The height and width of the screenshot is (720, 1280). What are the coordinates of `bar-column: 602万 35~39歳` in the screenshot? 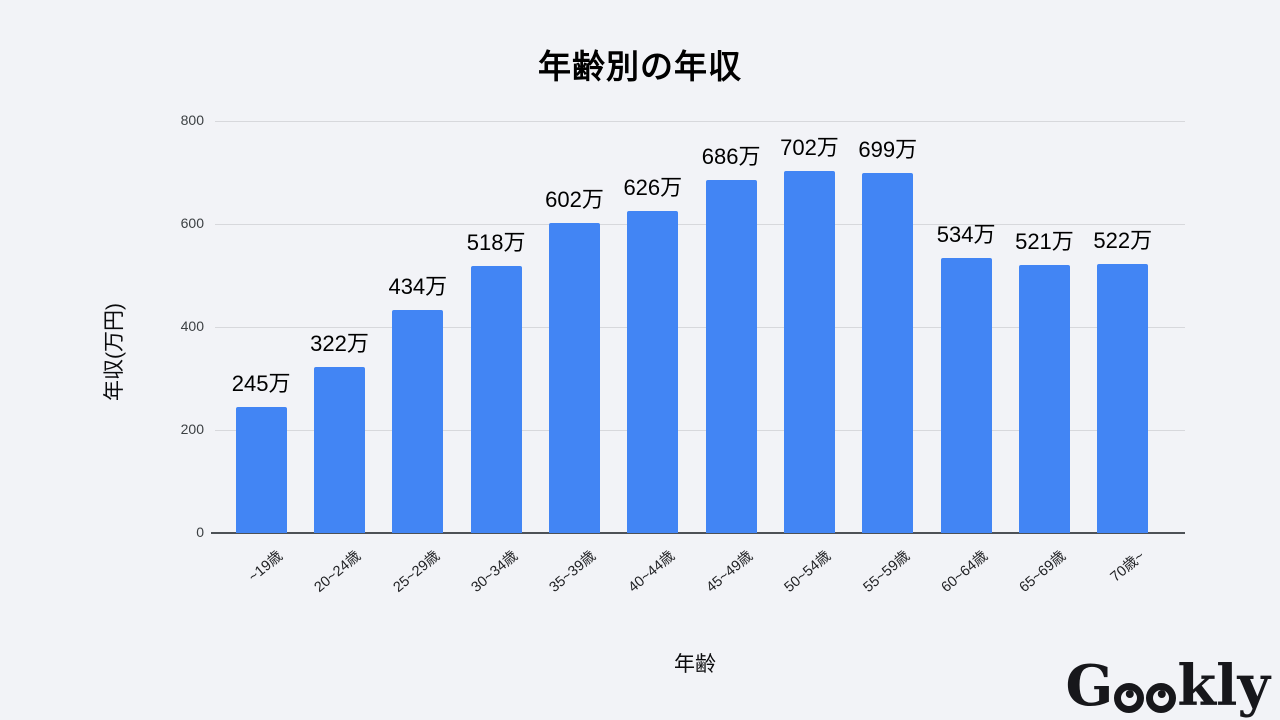 It's located at (574, 358).